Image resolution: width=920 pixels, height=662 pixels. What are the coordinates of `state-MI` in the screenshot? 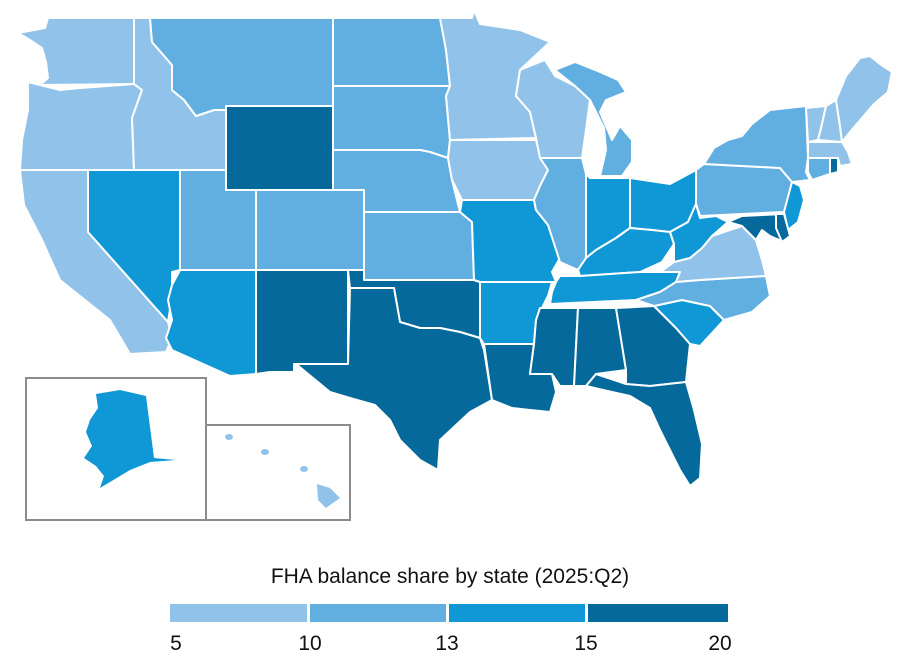 It's located at (593, 119).